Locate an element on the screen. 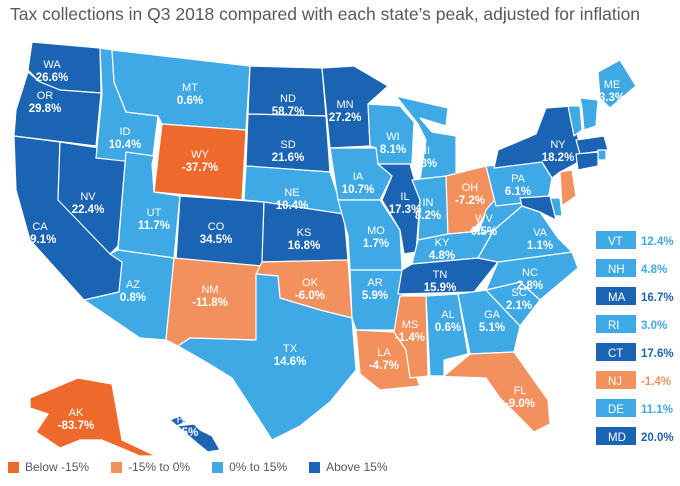 Image resolution: width=680 pixels, height=486 pixels. state-value-id: 10.4% is located at coordinates (125, 145).